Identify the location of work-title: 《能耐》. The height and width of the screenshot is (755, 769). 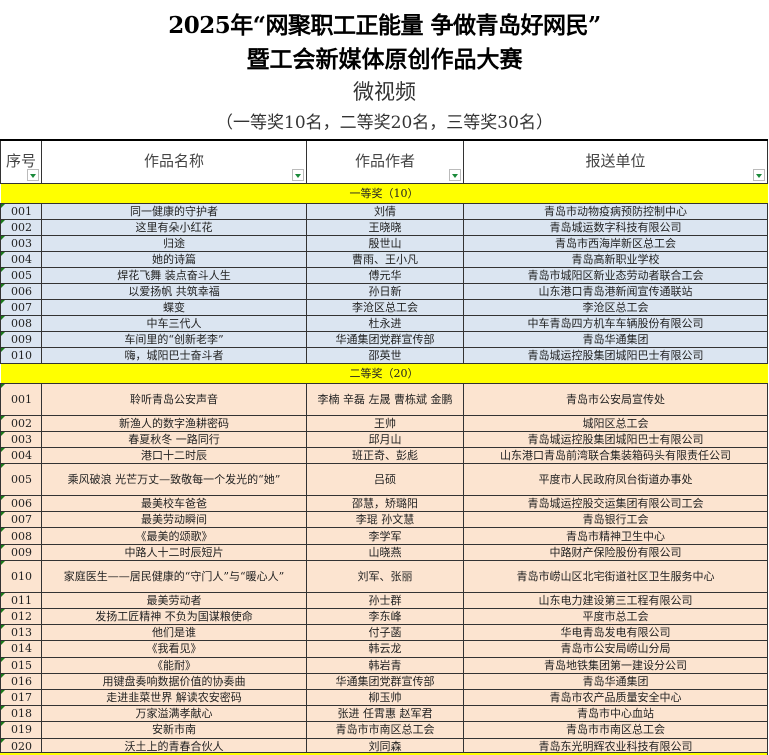
(174, 665).